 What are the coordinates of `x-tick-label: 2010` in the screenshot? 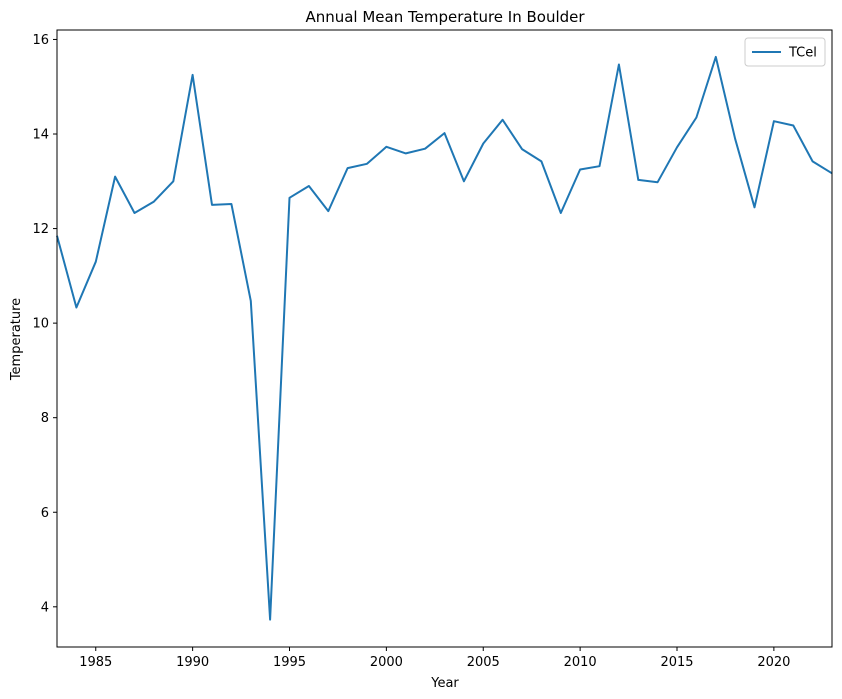 It's located at (580, 662).